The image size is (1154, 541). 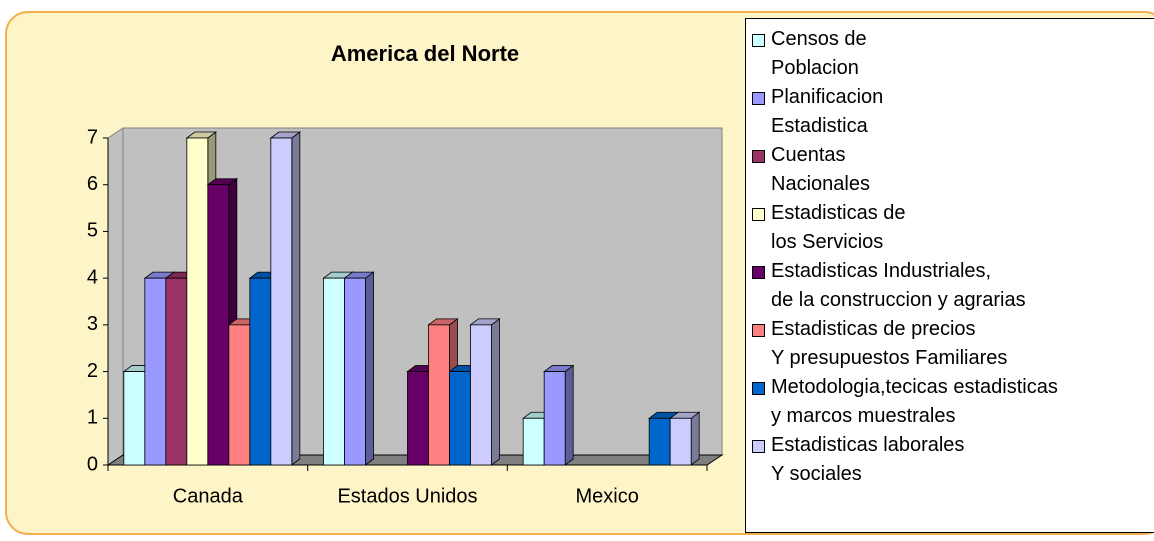 I want to click on y-tick-label: 6, so click(x=92, y=184).